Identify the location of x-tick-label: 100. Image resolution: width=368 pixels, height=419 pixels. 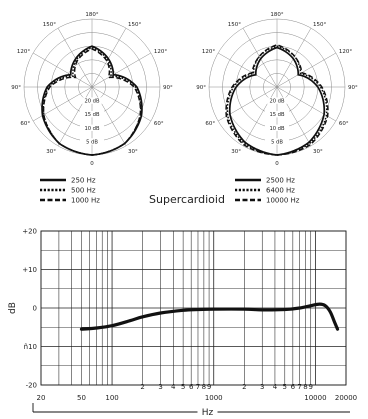
(111, 398).